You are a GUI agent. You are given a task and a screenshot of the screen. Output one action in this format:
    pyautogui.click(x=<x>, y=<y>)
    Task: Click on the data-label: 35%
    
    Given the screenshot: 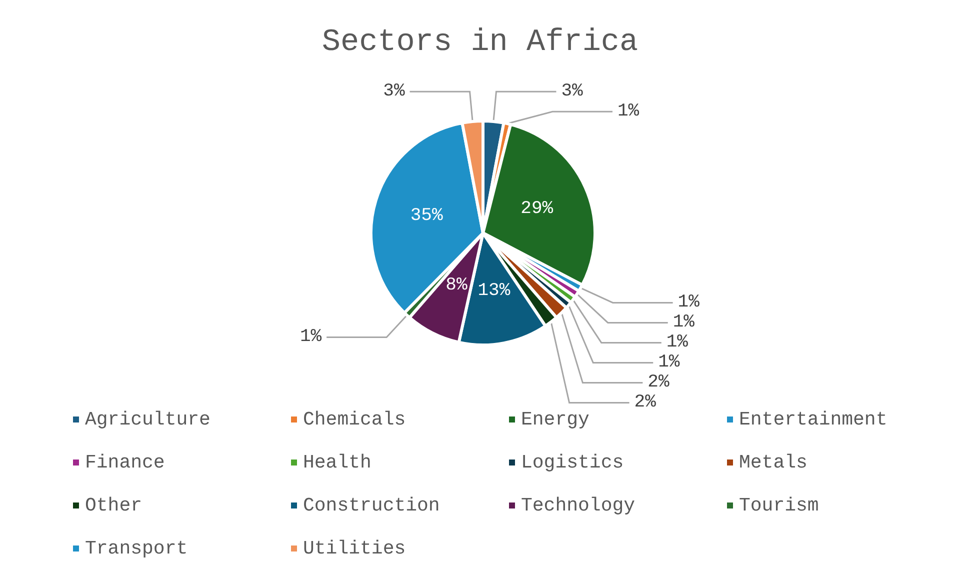 What is the action you would take?
    pyautogui.click(x=426, y=216)
    